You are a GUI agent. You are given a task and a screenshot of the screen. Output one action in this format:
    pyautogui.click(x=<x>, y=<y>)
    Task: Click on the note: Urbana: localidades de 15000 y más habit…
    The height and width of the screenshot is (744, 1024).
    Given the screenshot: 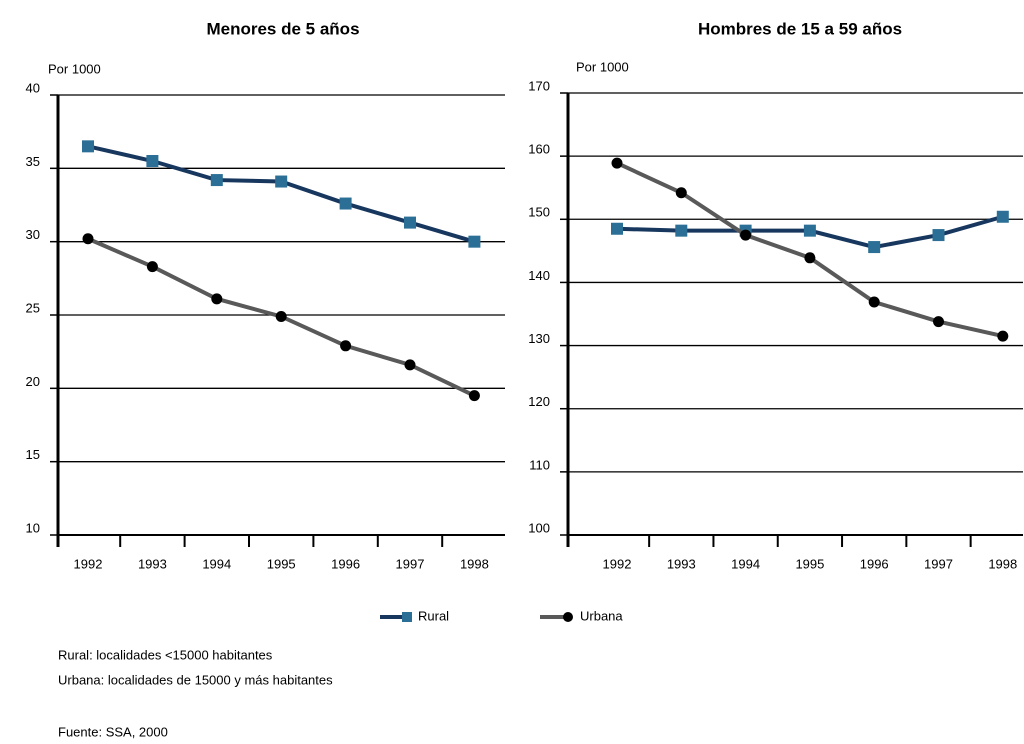 What is the action you would take?
    pyautogui.click(x=195, y=679)
    